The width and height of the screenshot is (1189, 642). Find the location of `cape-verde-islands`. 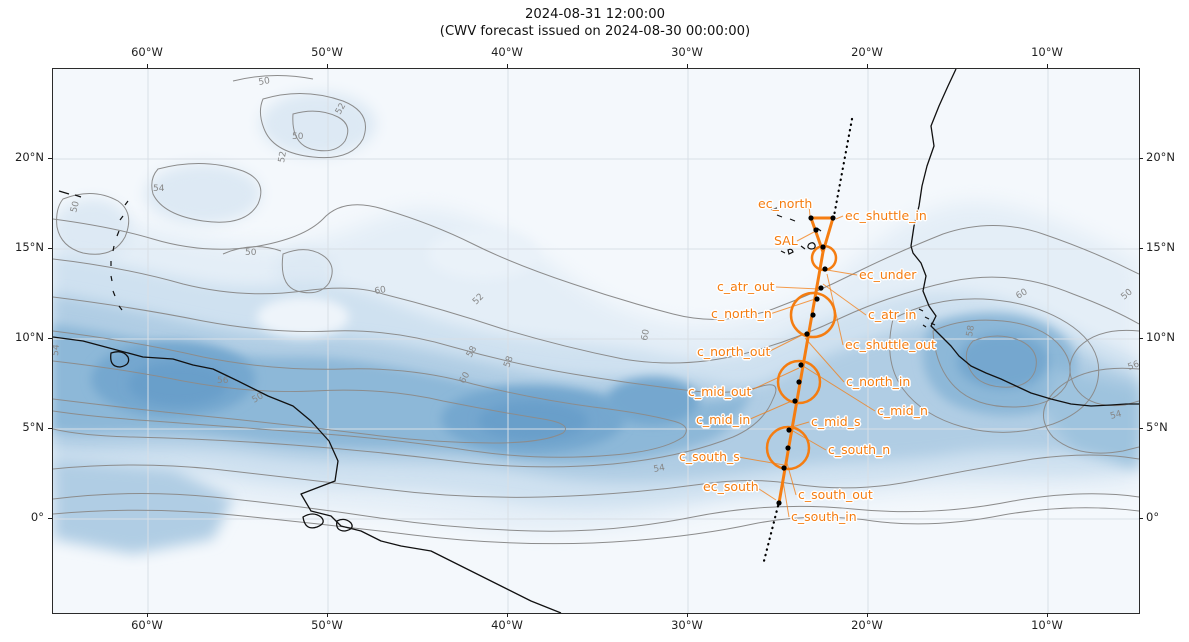

cape-verde-islands is located at coordinates (796, 231).